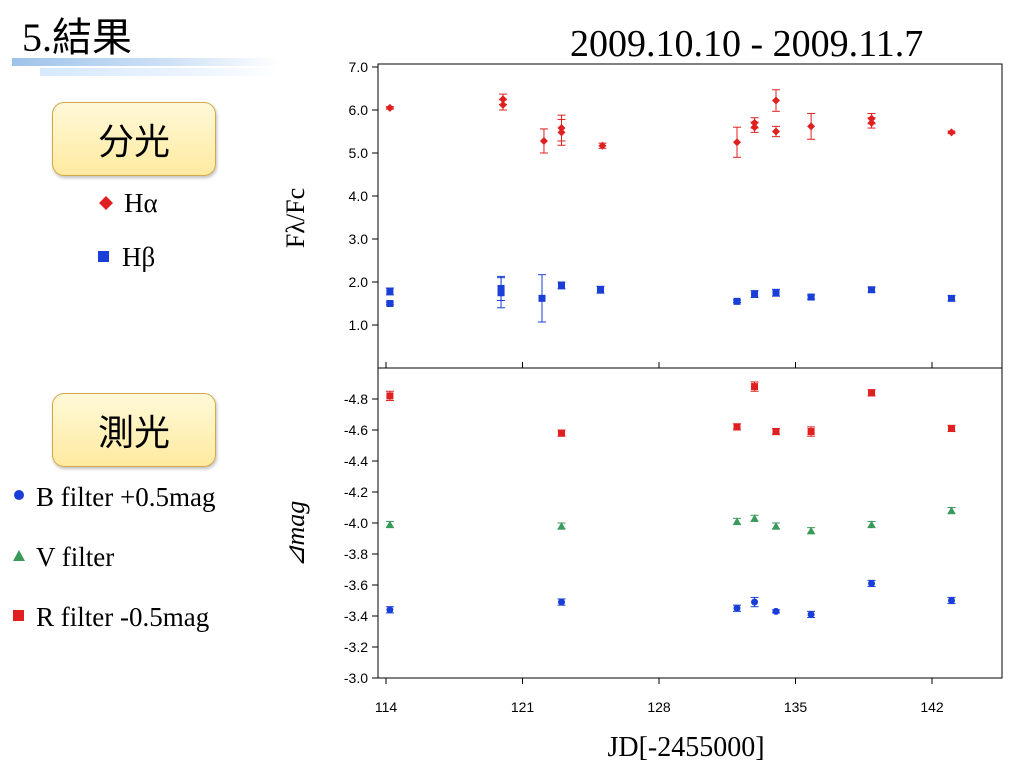 Image resolution: width=1024 pixels, height=768 pixels. Describe the element at coordinates (139, 257) in the screenshot. I see `legend-hbeta-label: Hβ` at that location.